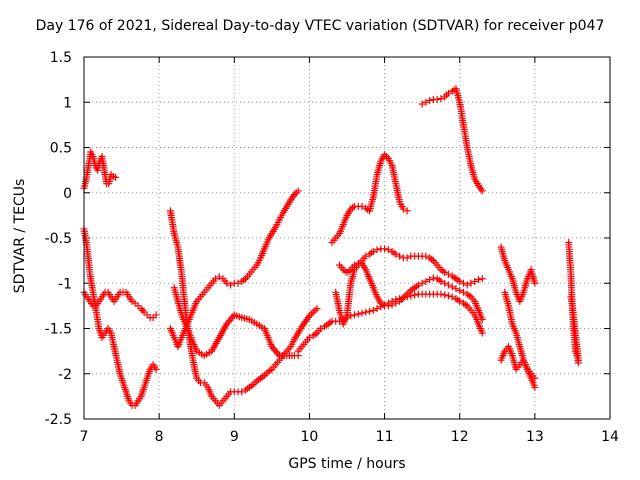 This screenshot has width=640, height=480. What do you see at coordinates (61, 58) in the screenshot?
I see `y-tick-label: 1.5` at bounding box center [61, 58].